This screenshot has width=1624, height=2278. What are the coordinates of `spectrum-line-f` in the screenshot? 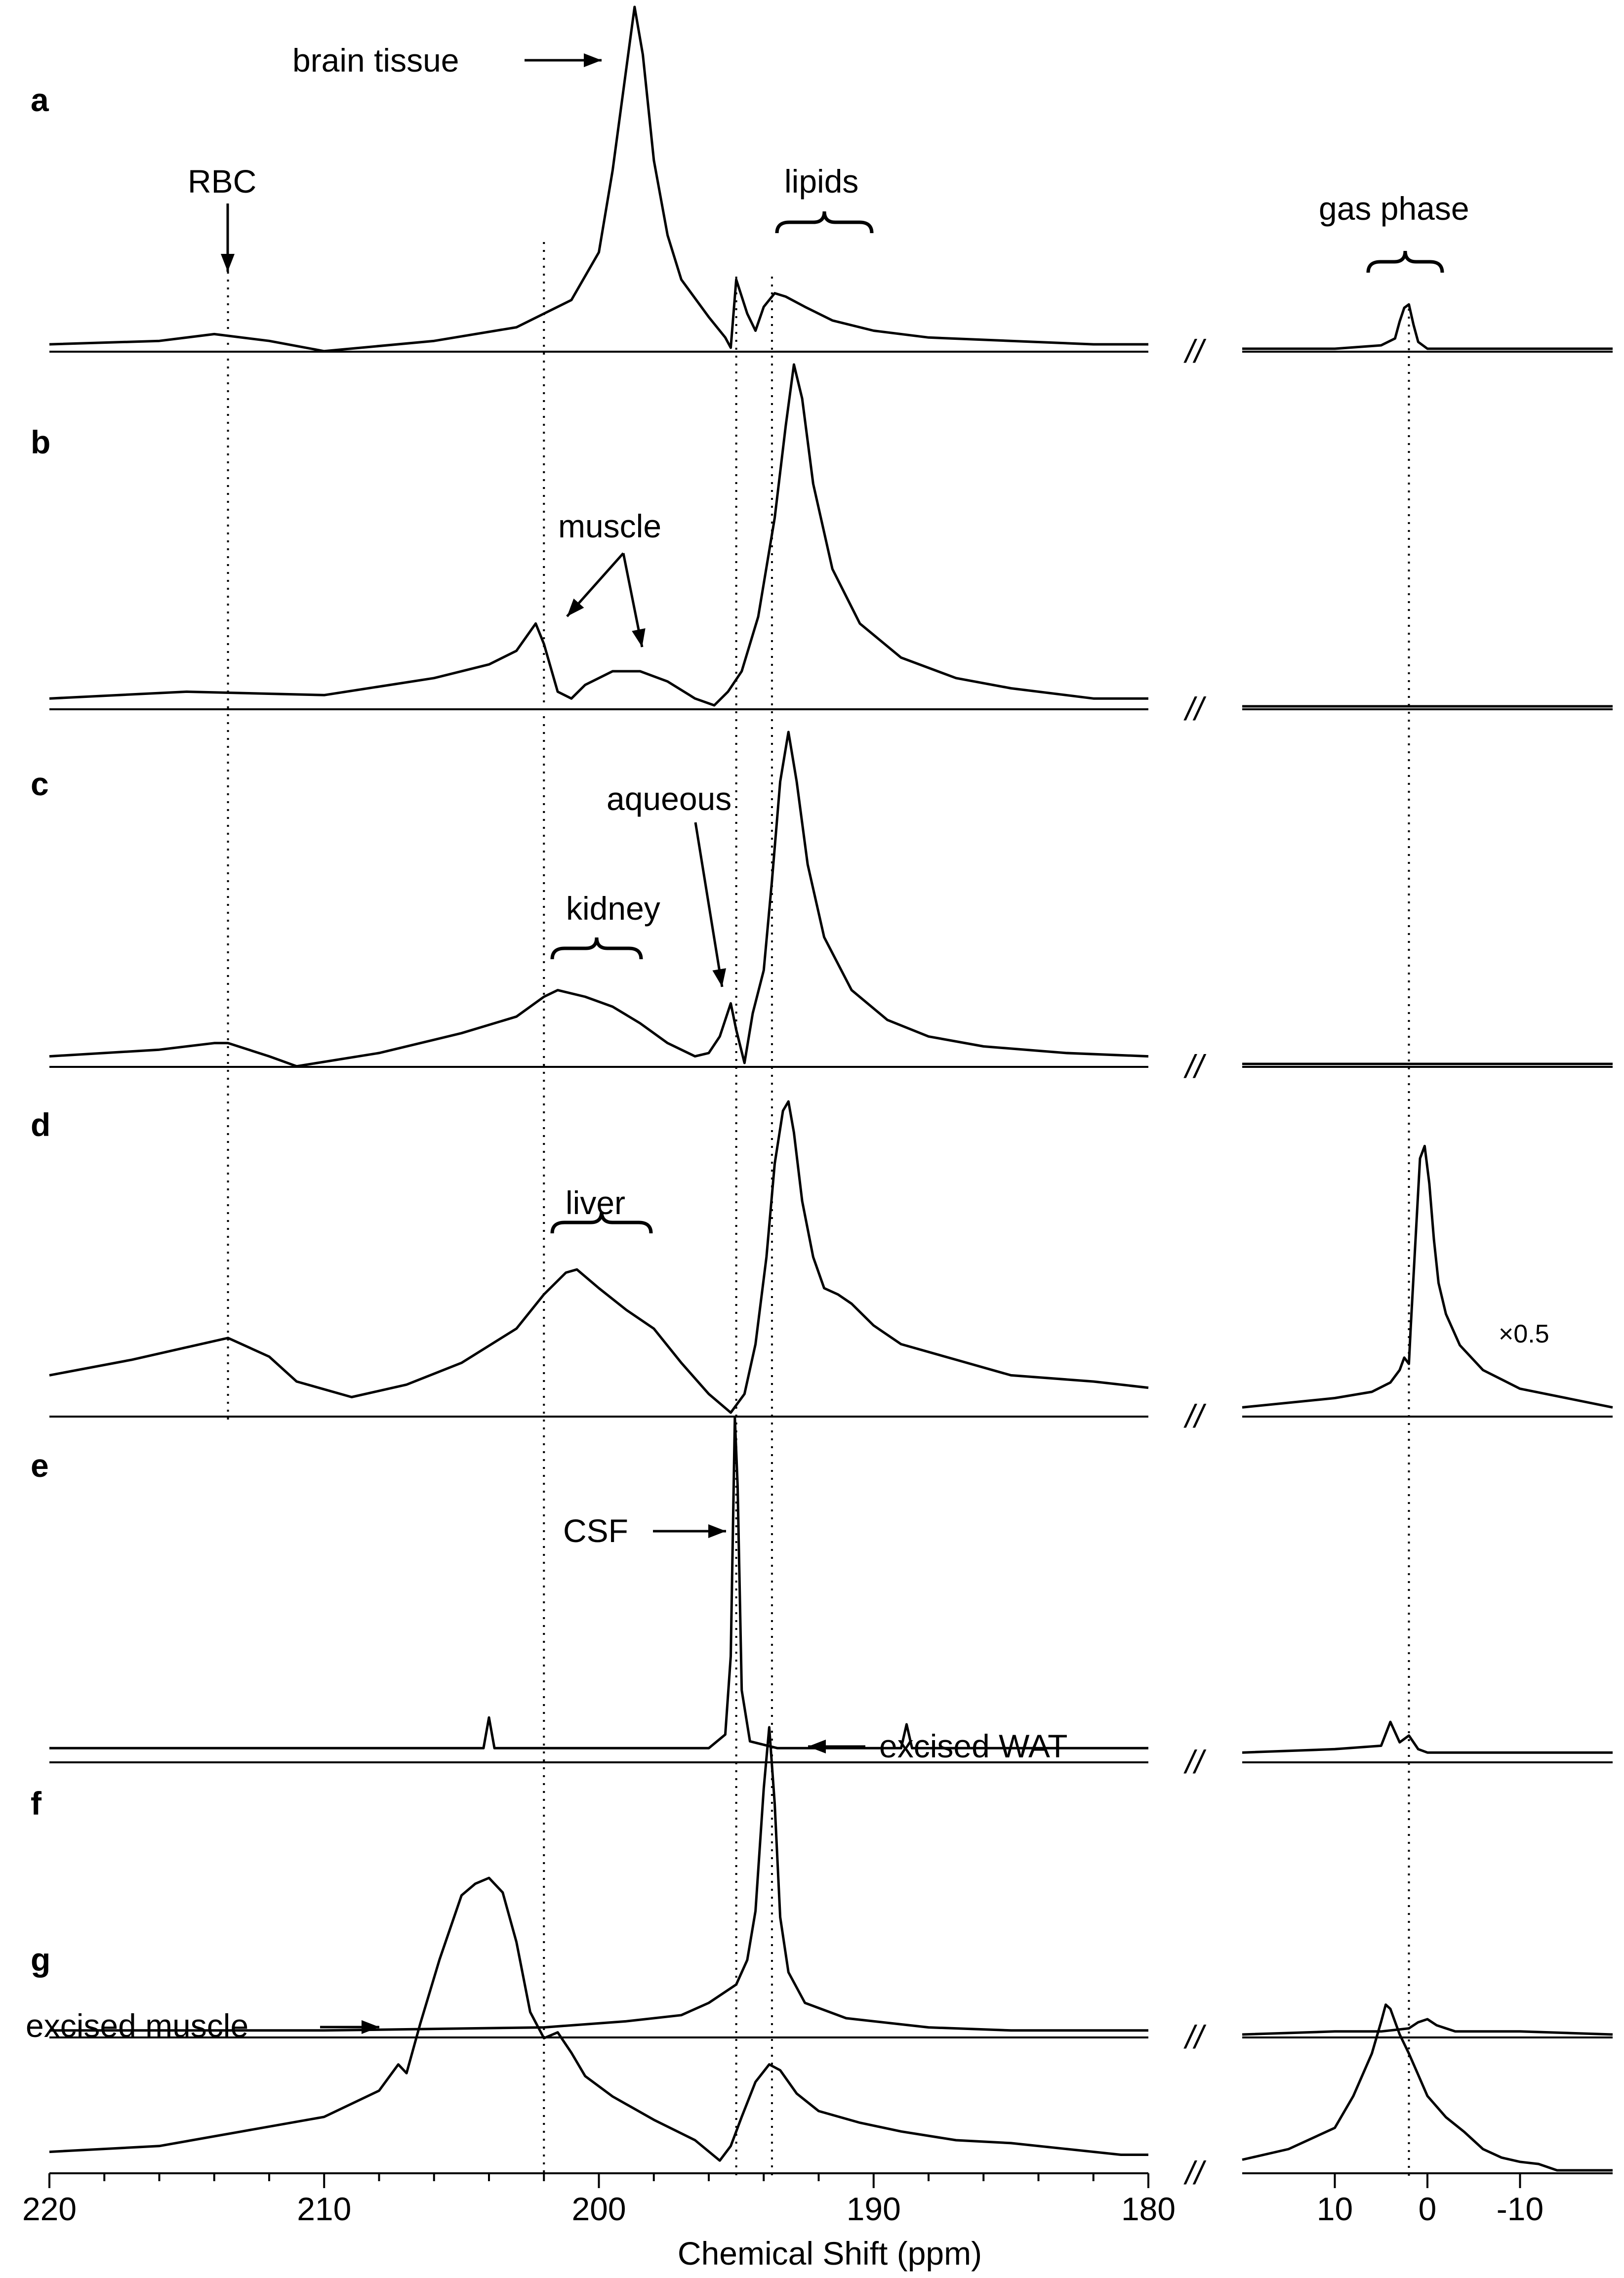 It's located at (598, 1879).